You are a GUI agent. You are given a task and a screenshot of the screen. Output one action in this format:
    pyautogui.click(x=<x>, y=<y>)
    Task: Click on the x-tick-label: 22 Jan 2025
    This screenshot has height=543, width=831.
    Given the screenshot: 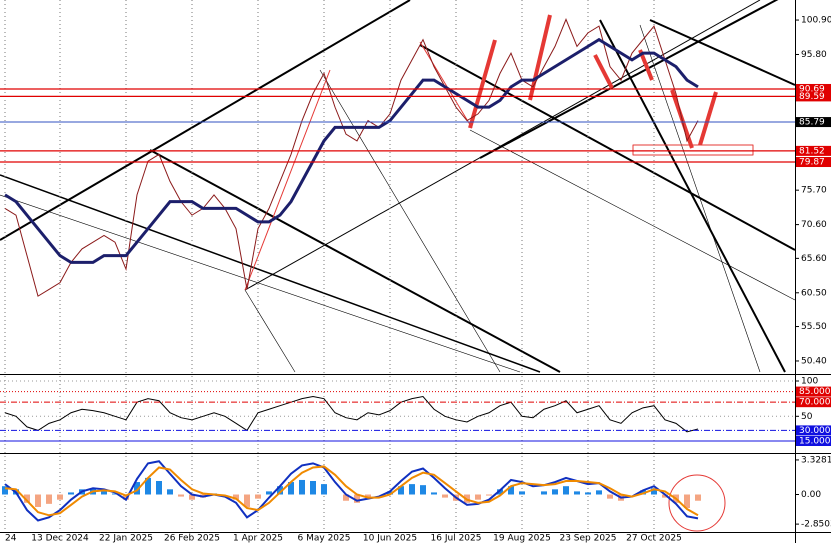 What is the action you would take?
    pyautogui.click(x=126, y=538)
    